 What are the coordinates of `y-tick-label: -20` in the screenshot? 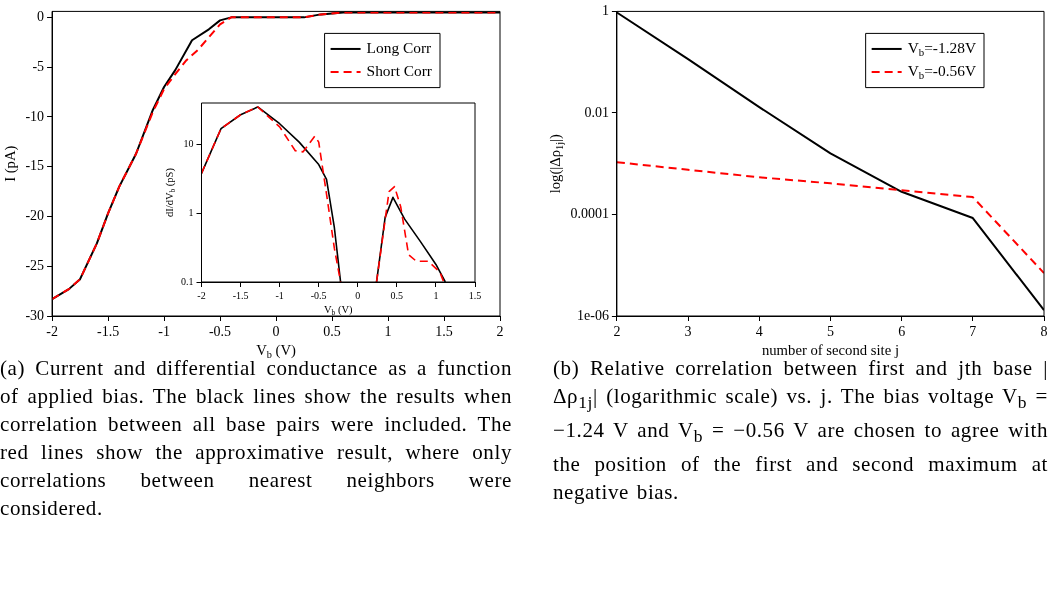 It's located at (35, 216).